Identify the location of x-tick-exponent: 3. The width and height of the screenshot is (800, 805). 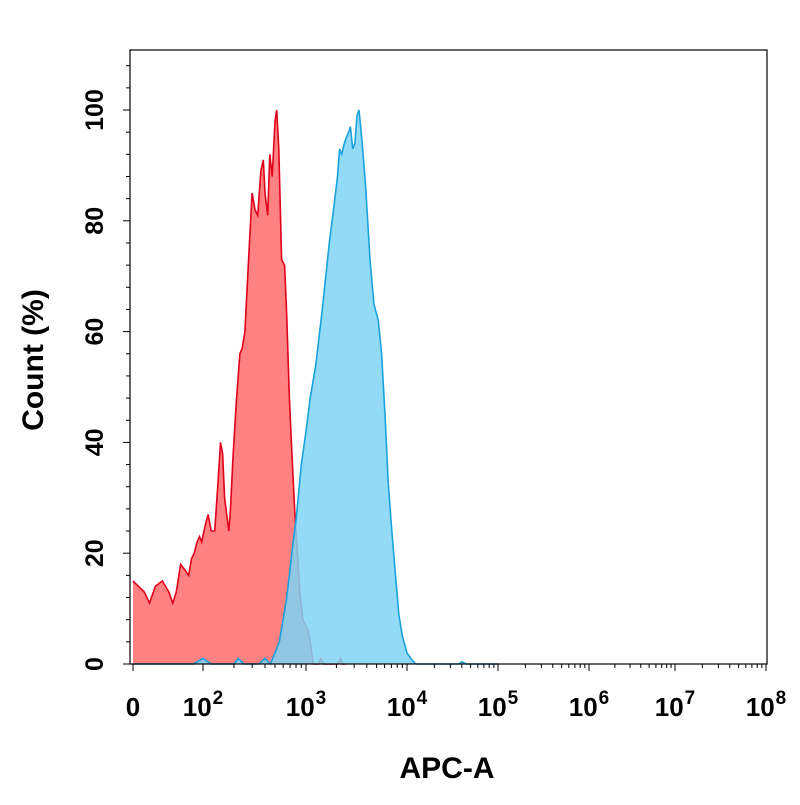
(321, 698).